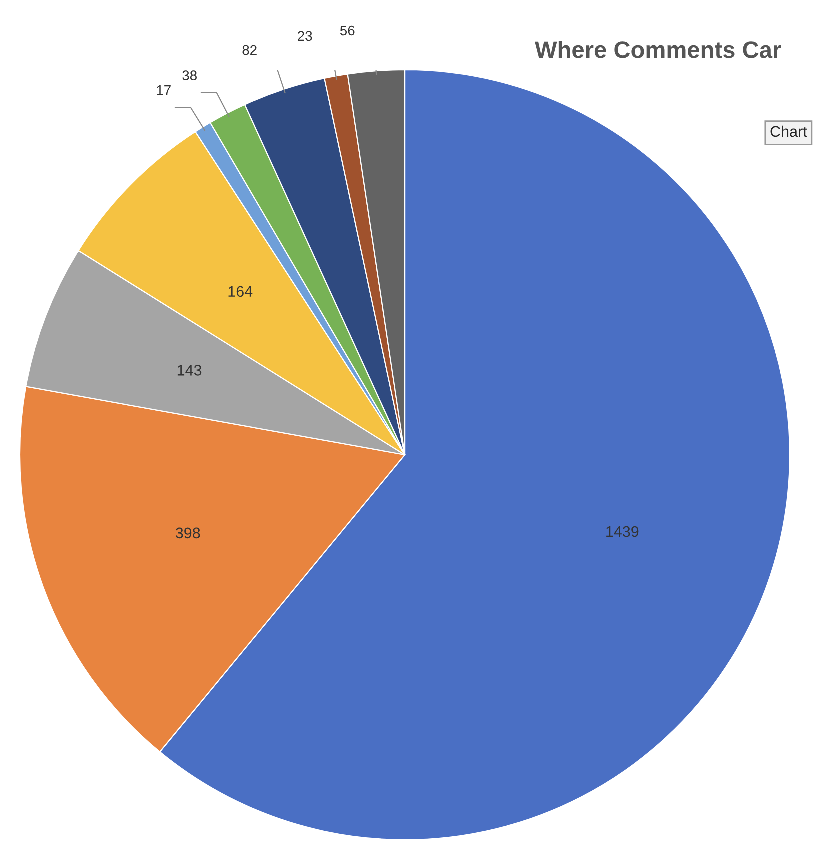 This screenshot has height=848, width=816. Describe the element at coordinates (240, 292) in the screenshot. I see `data-label: 164` at that location.